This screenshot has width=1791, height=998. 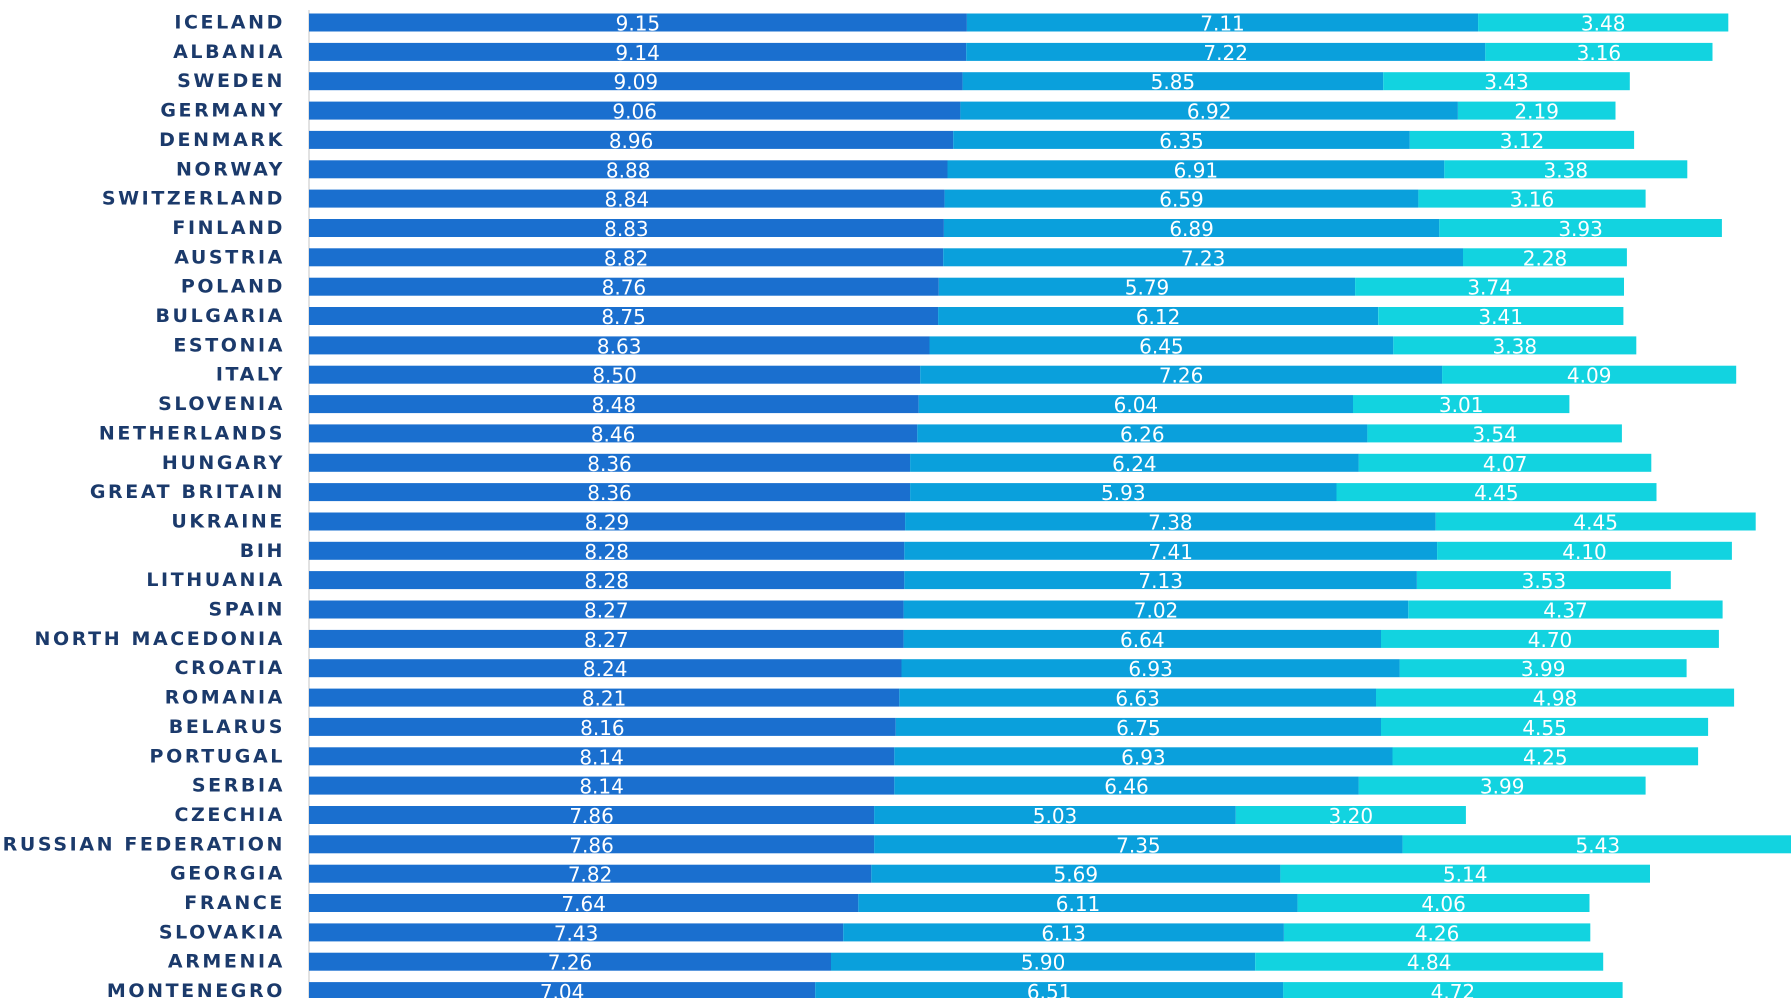 I want to click on value-label-ukraine-2: 7.38, so click(x=1170, y=522).